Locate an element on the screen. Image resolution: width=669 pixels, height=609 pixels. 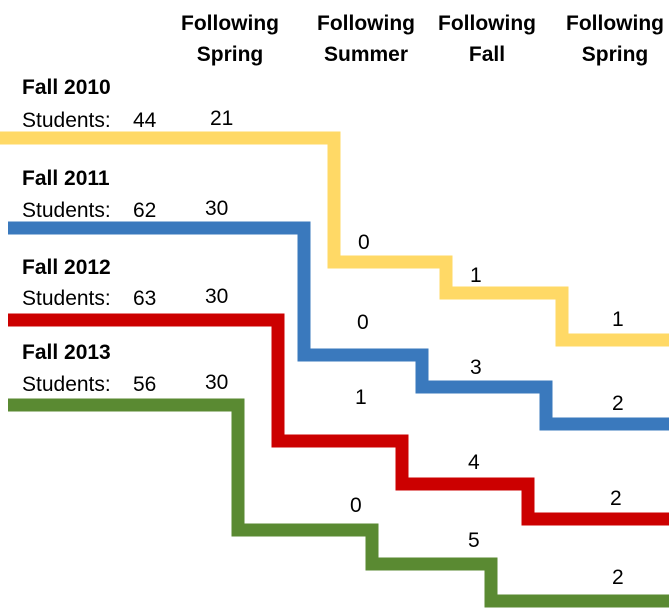
students-count: 62 is located at coordinates (145, 210).